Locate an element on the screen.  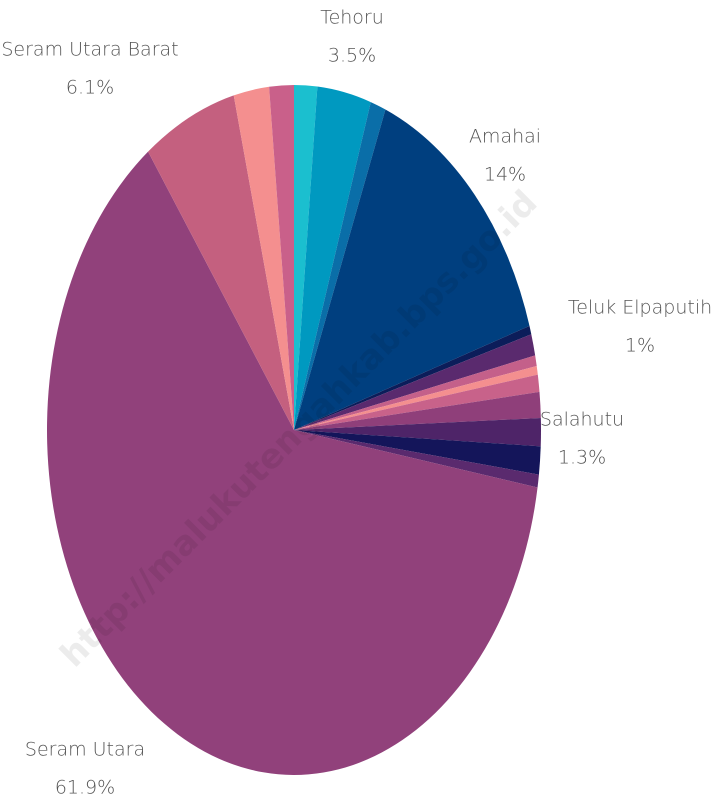
slice-value-label: 3.5% is located at coordinates (352, 56).